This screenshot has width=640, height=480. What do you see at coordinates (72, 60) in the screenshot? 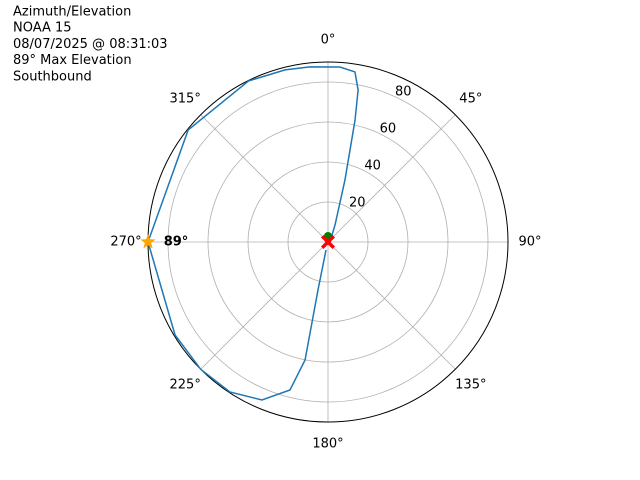
I see `title-line: 89° Max Elevation` at bounding box center [72, 60].